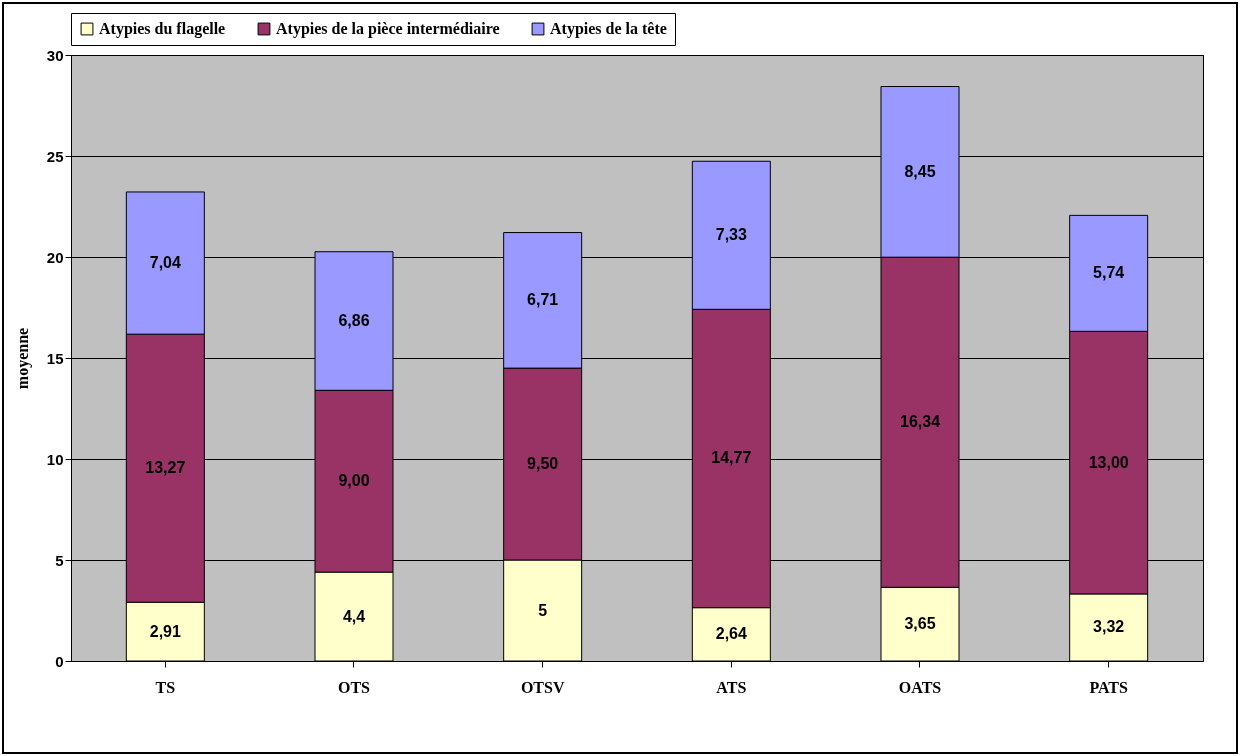 The image size is (1240, 756). I want to click on data-label: 9,50, so click(543, 464).